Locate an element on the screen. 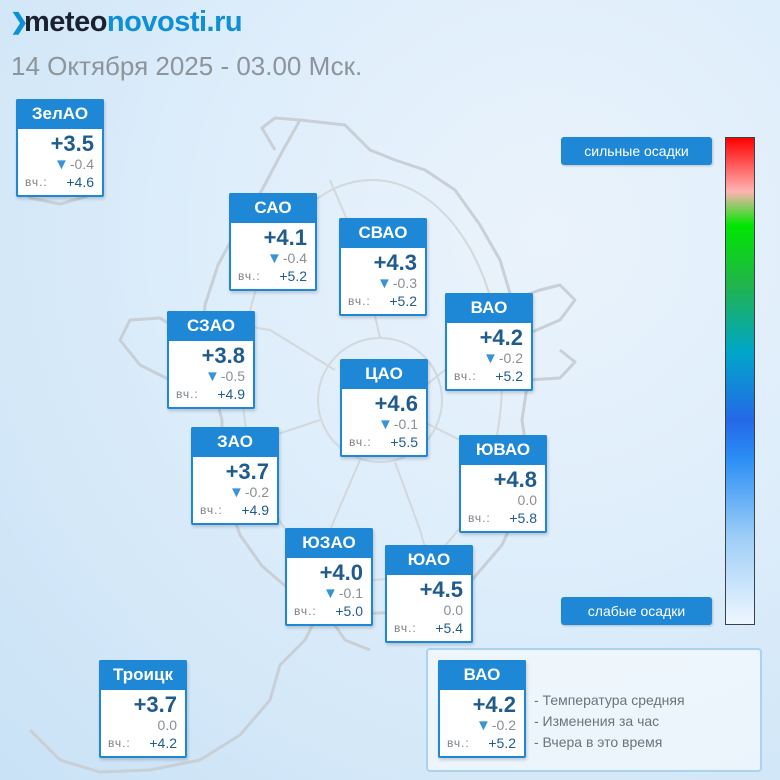 The height and width of the screenshot is (780, 780). district-card: Троицк +3.7 0.0 вч.: +4.2 is located at coordinates (143, 709).